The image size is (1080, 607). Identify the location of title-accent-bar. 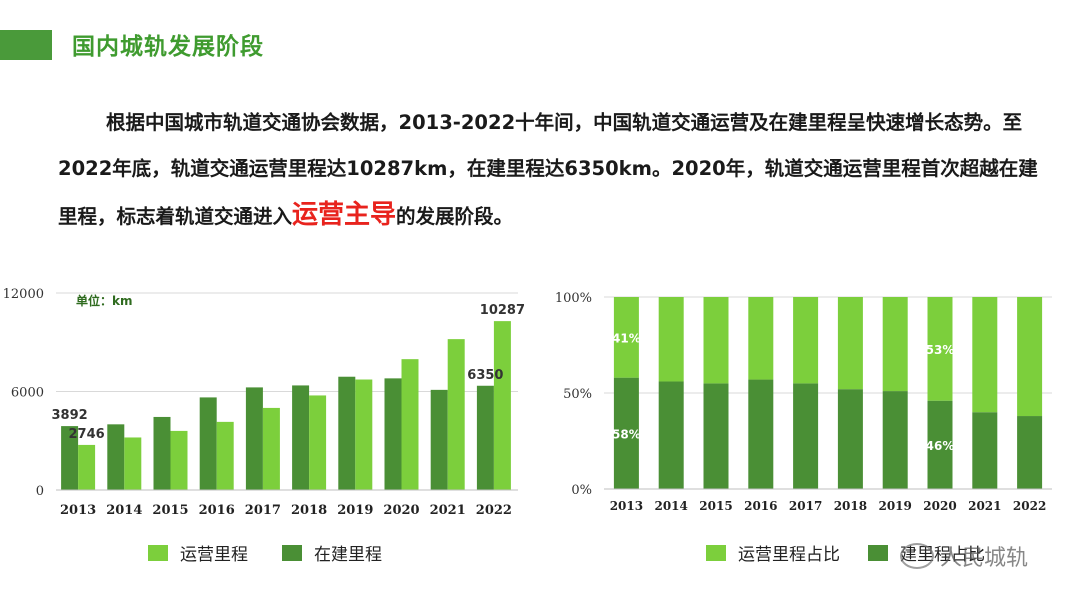
(26, 45).